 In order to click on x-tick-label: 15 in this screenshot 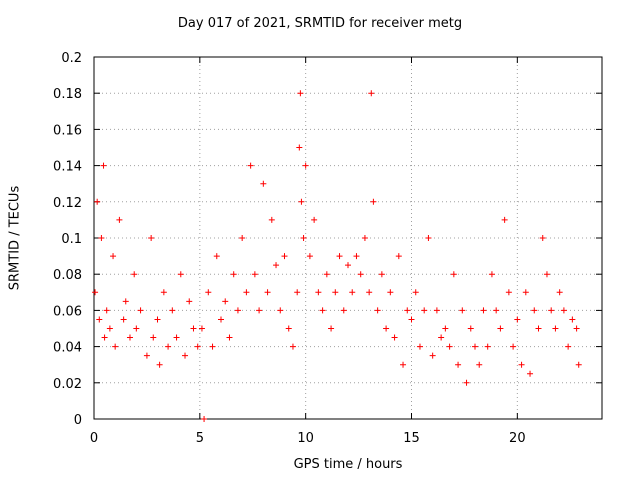, I will do `click(411, 438)`.